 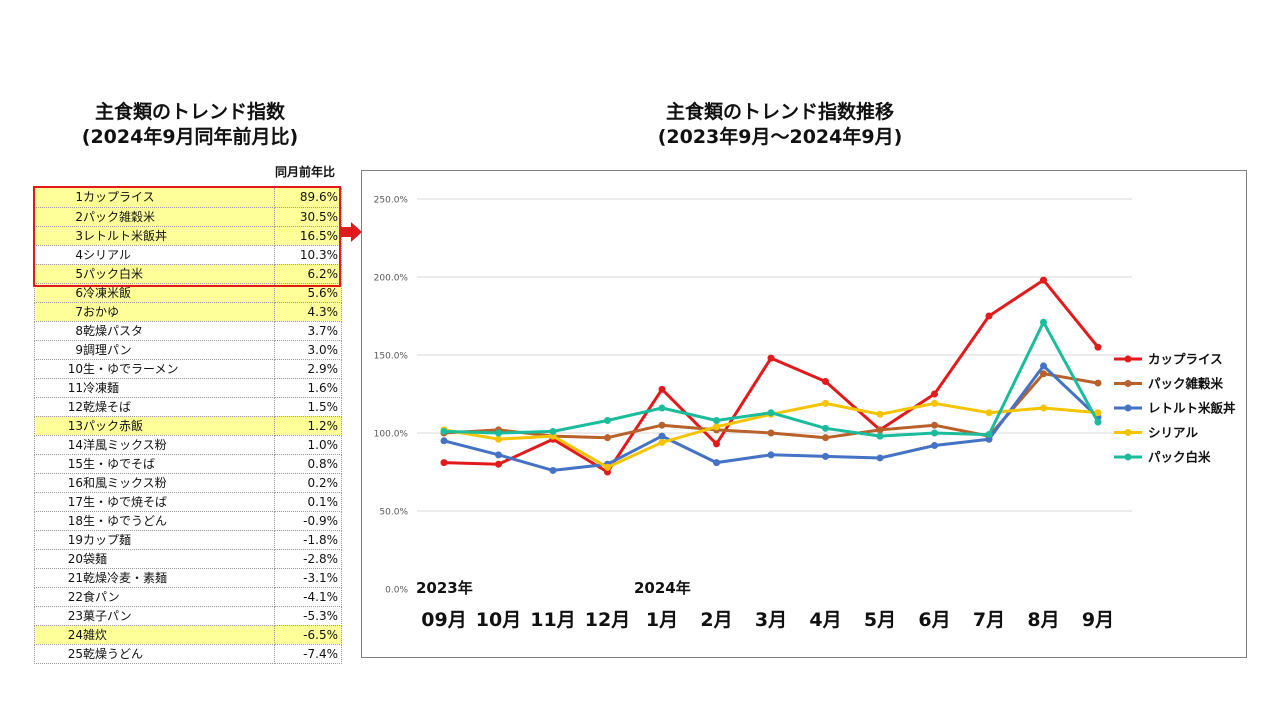 What do you see at coordinates (154, 483) in the screenshot?
I see `item-name-cell: 16和風ミックス粉` at bounding box center [154, 483].